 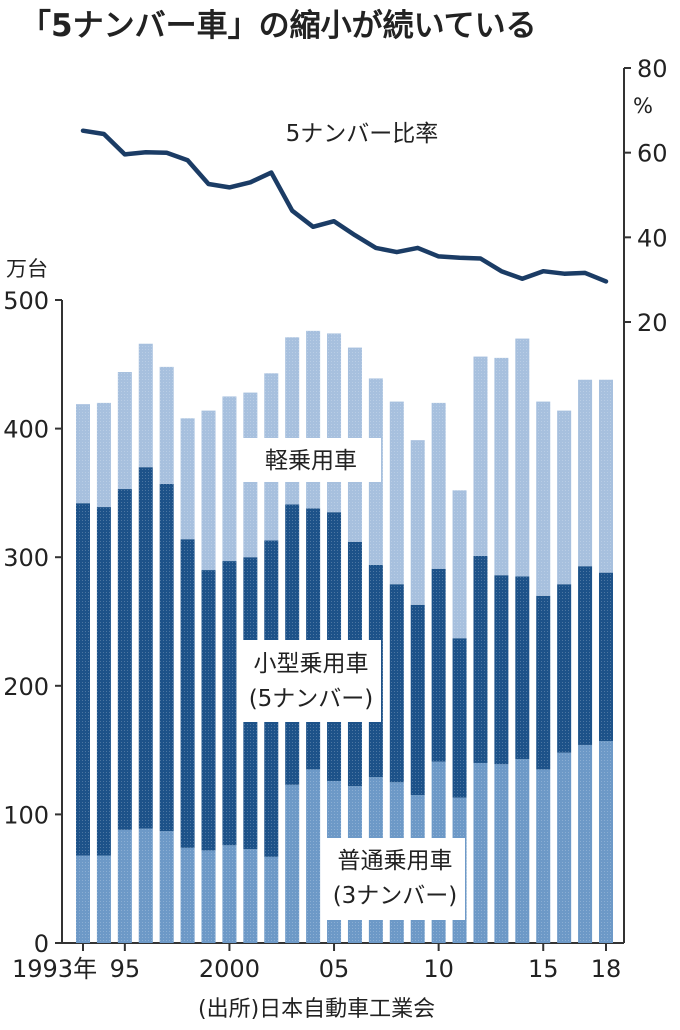 I want to click on x-tick-label: 18, so click(x=606, y=969).